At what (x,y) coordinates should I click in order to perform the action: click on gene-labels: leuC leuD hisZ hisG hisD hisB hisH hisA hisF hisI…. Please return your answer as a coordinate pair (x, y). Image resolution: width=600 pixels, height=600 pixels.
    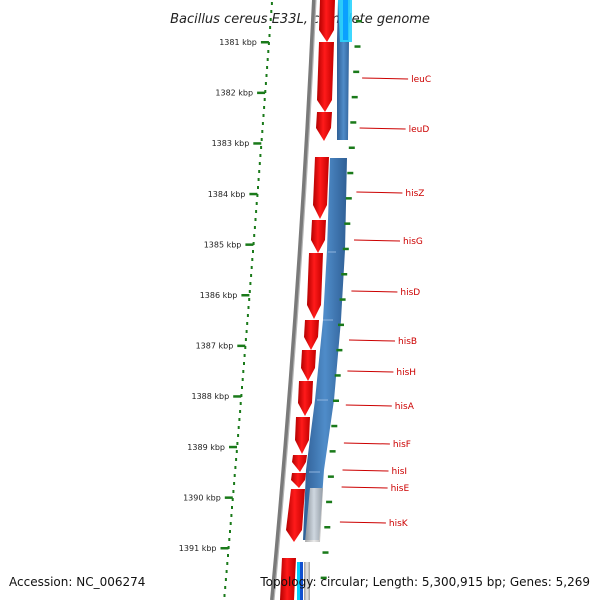
    Looking at the image, I should click on (385, 302).